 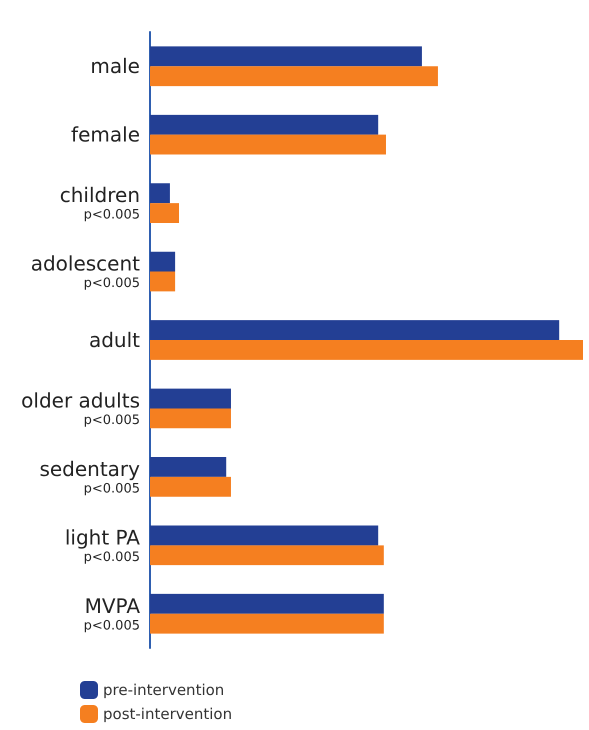 What do you see at coordinates (112, 614) in the screenshot?
I see `y-tick-label: MVPA p<0.005` at bounding box center [112, 614].